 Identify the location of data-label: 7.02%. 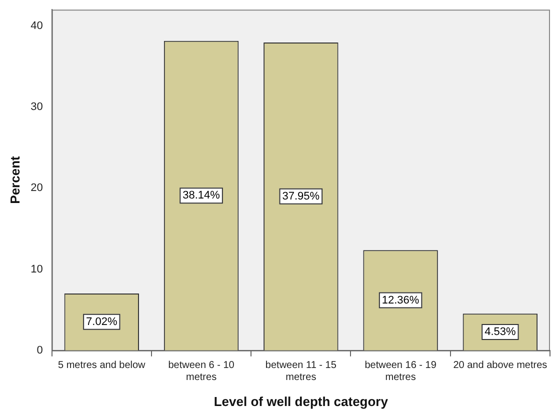
(102, 322).